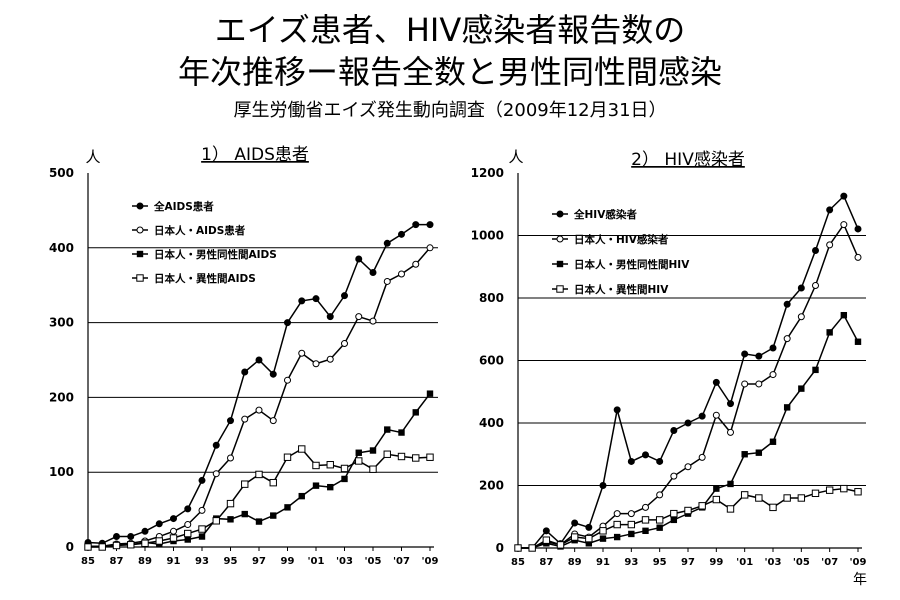 This screenshot has width=900, height=600. I want to click on y-tick-label: 800, so click(491, 298).